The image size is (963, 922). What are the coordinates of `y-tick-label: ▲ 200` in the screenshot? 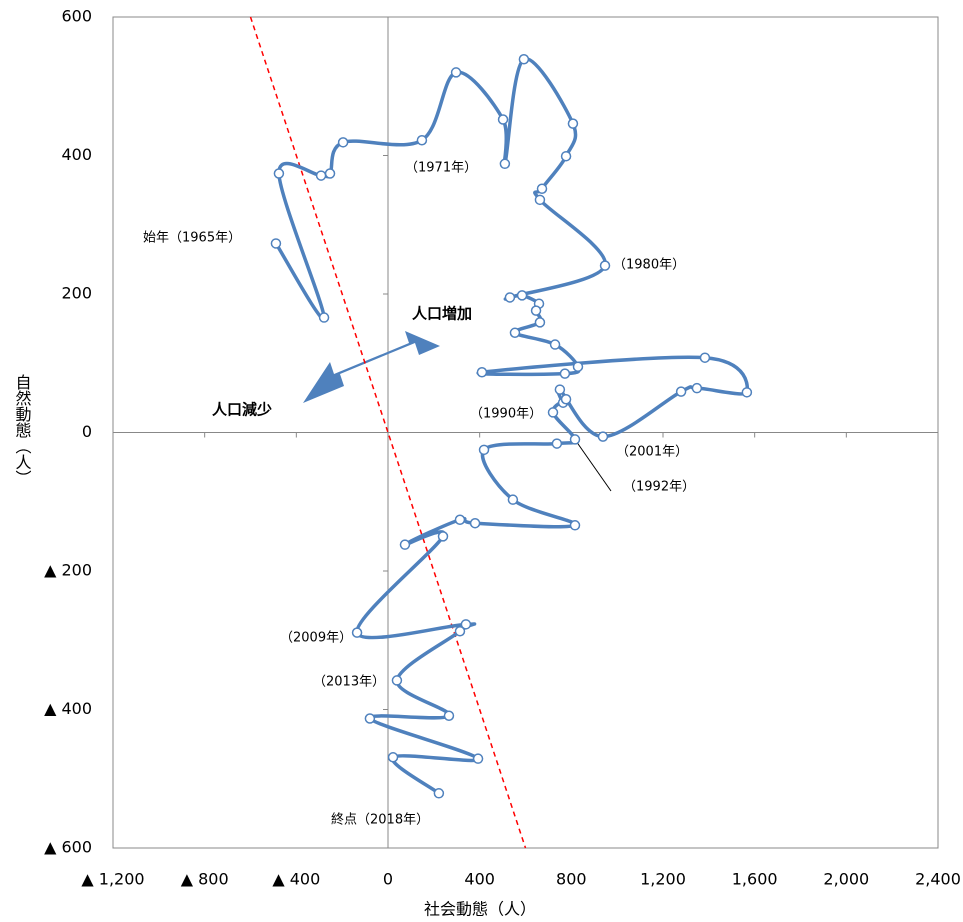 It's located at (68, 570).